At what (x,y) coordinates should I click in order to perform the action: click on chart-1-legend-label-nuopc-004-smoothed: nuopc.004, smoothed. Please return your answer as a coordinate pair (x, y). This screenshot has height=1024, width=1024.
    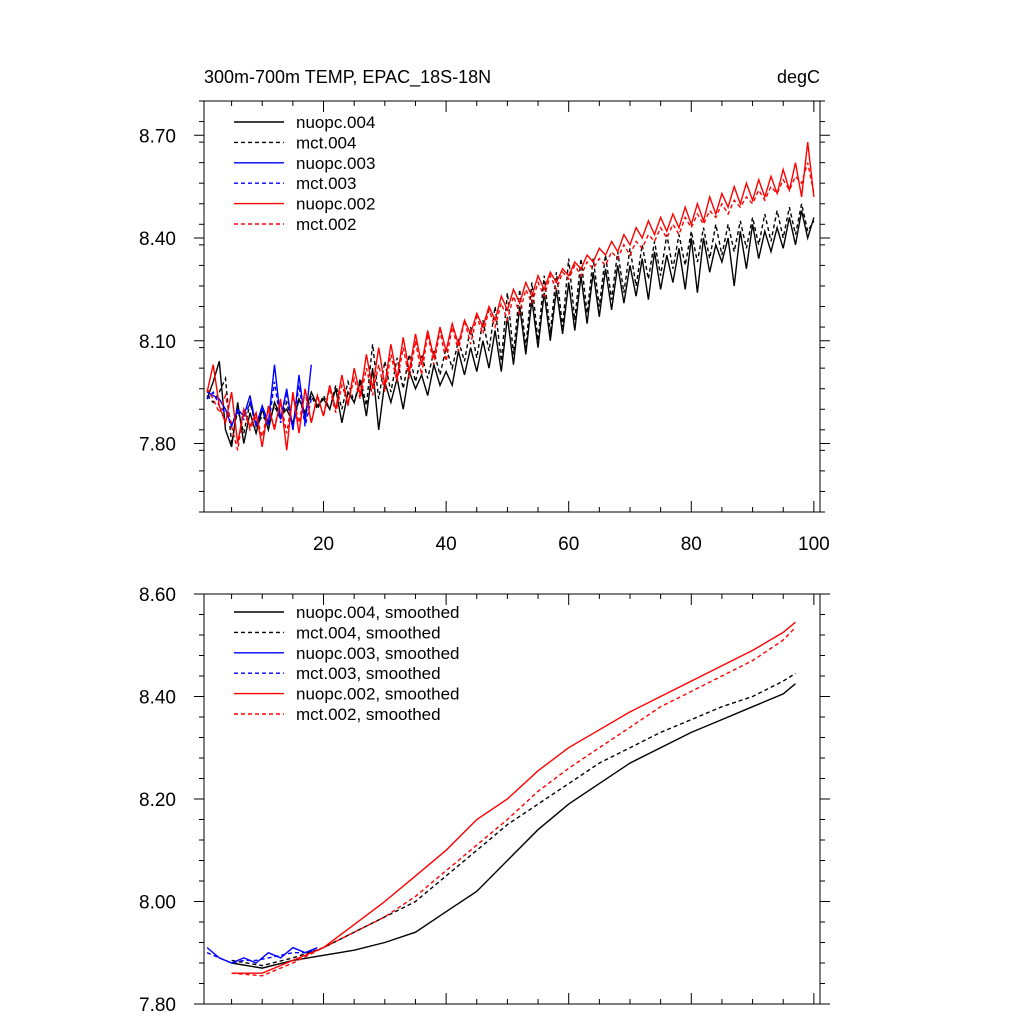
    Looking at the image, I should click on (378, 612).